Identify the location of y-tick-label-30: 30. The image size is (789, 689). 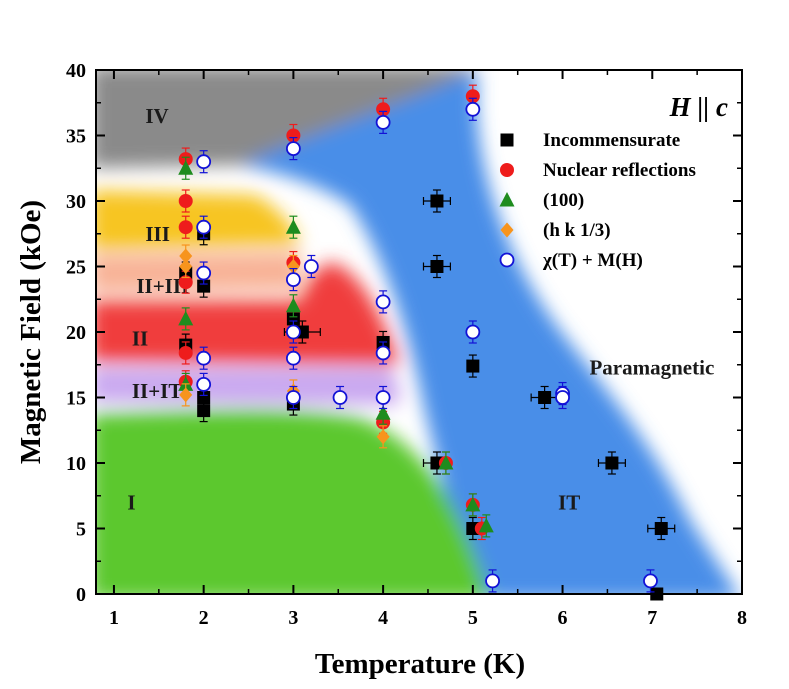
(76, 202).